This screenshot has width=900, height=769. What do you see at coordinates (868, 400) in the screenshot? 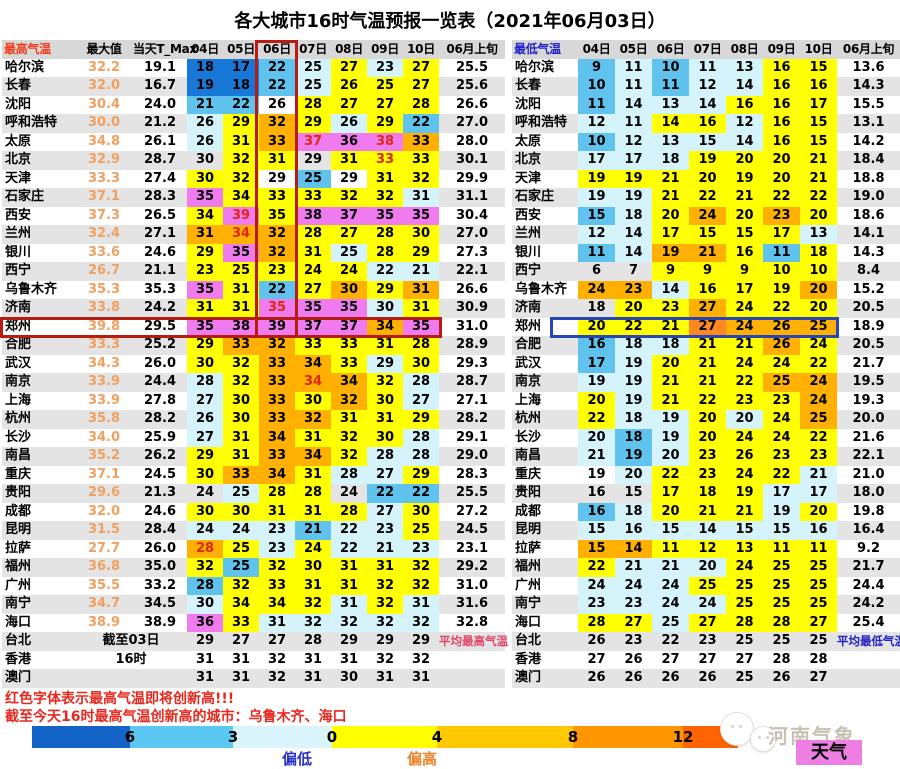
I see `decade-average: 19.3` at bounding box center [868, 400].